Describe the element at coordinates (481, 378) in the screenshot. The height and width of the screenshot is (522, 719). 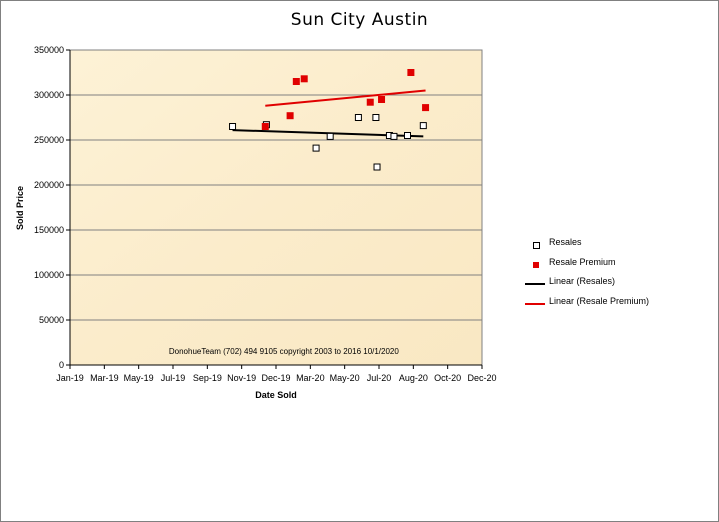
I see `x-tick-label: Dec-20` at that location.